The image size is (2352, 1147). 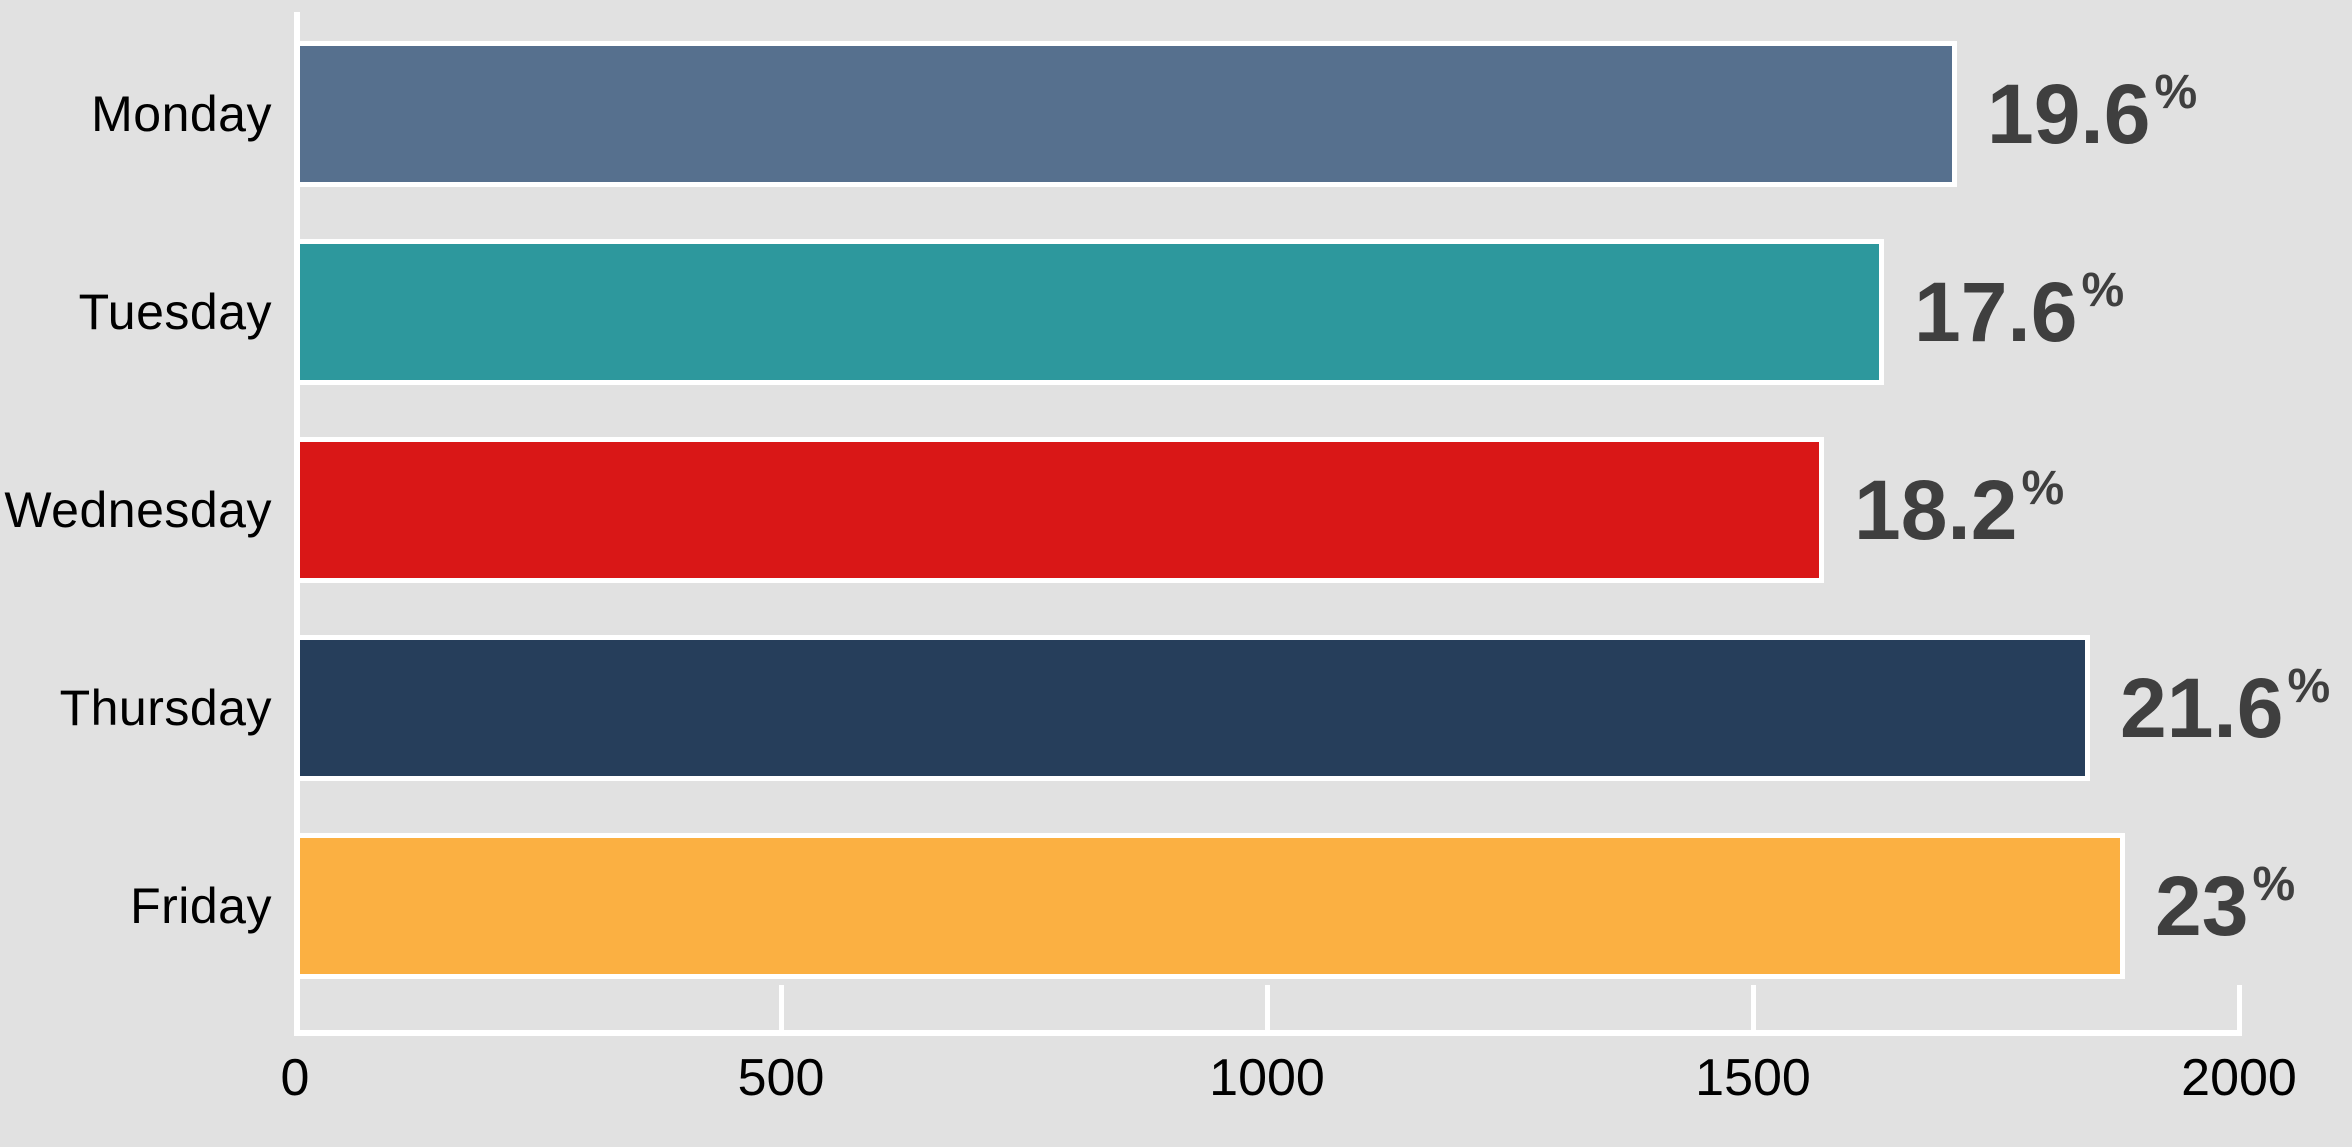 What do you see at coordinates (1268, 1033) in the screenshot?
I see `x-axis-line` at bounding box center [1268, 1033].